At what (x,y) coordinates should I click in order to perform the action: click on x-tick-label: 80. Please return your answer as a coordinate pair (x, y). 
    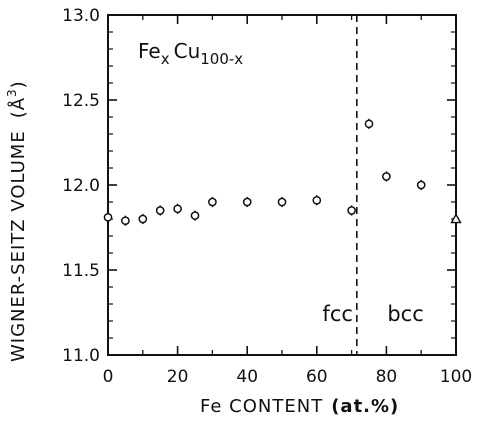
    Looking at the image, I should click on (387, 377).